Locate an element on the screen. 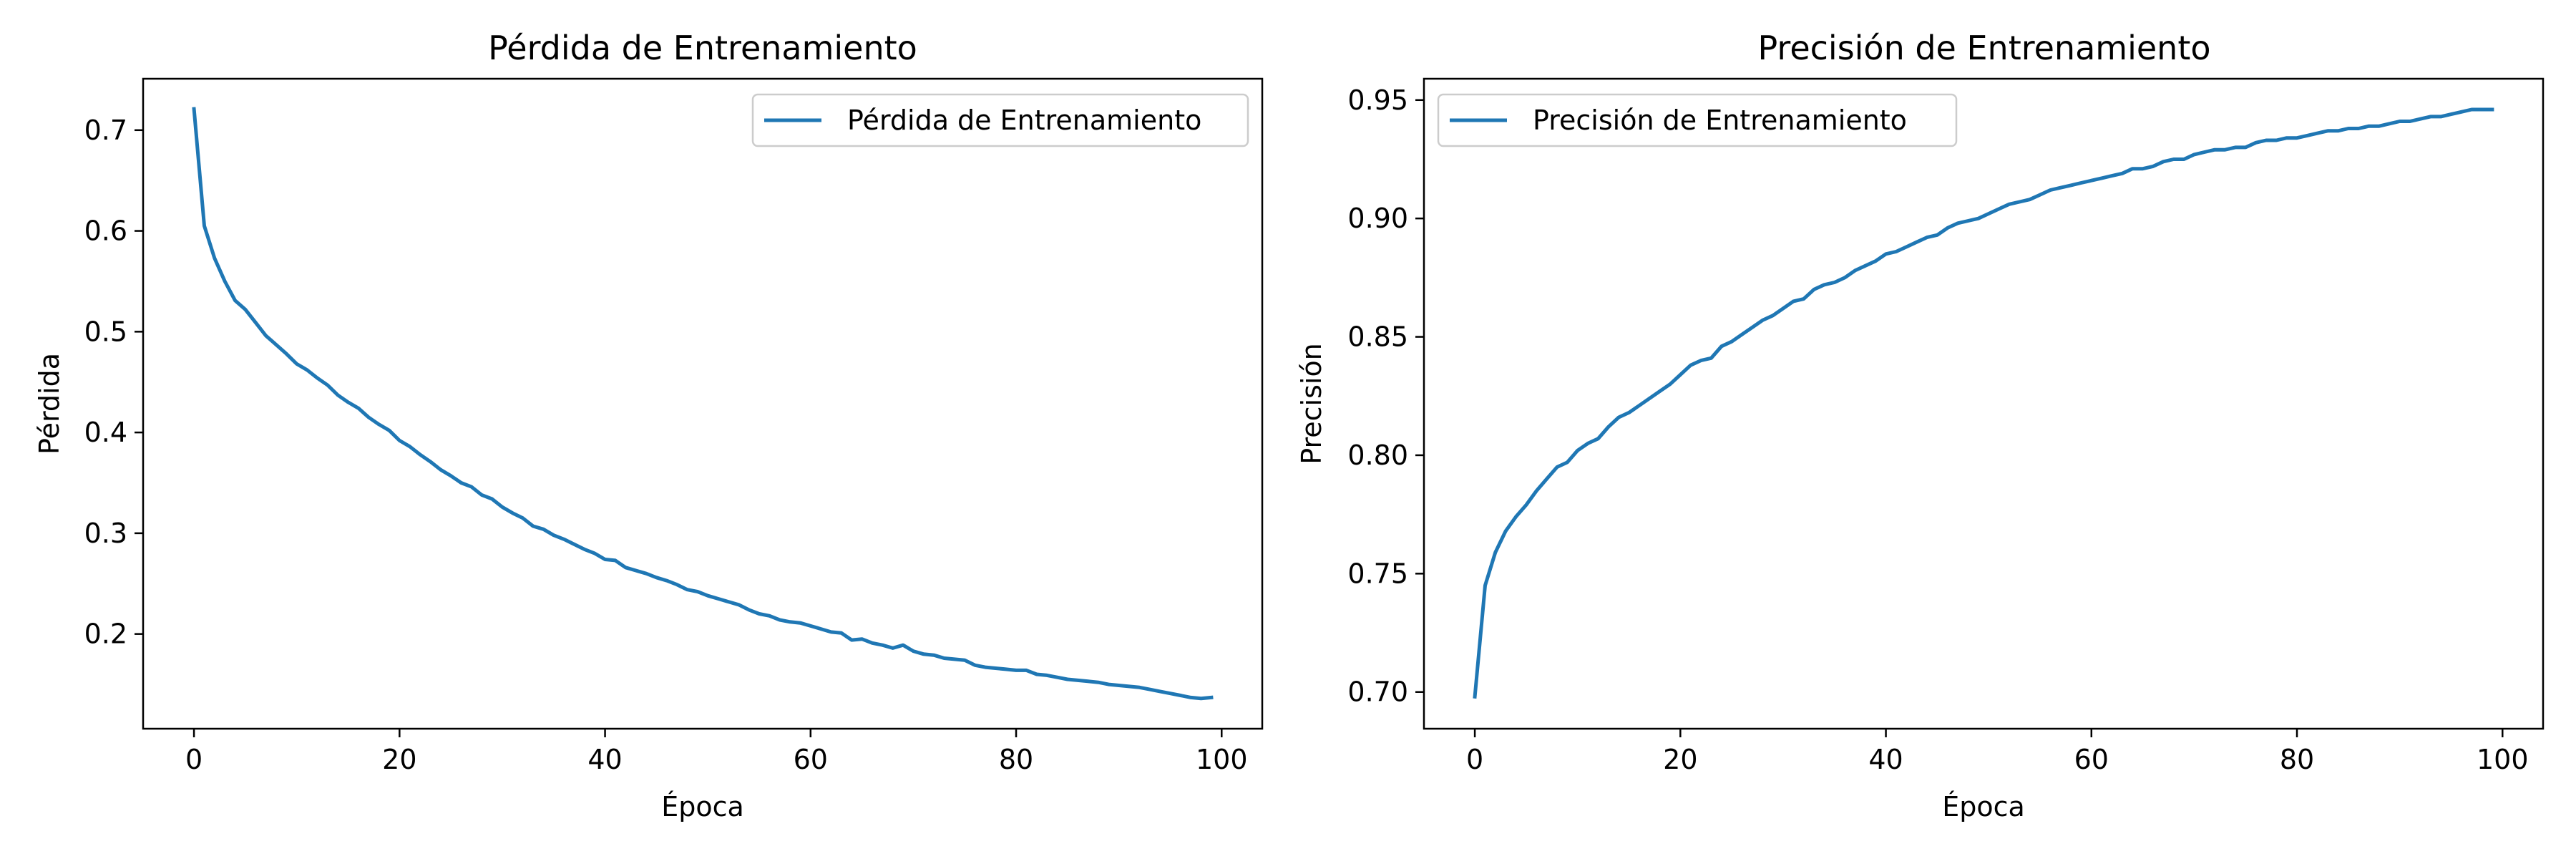 The height and width of the screenshot is (859, 2576). accuracy-y-tick-label: 0.75 is located at coordinates (1377, 573).